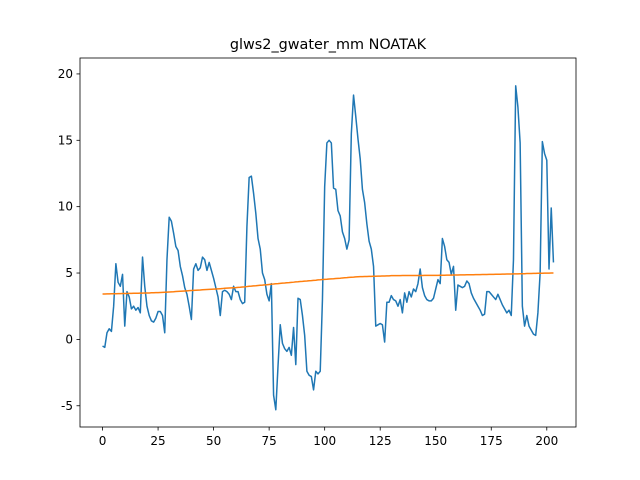 The height and width of the screenshot is (480, 640). What do you see at coordinates (268, 441) in the screenshot?
I see `x-tick-label: 75` at bounding box center [268, 441].